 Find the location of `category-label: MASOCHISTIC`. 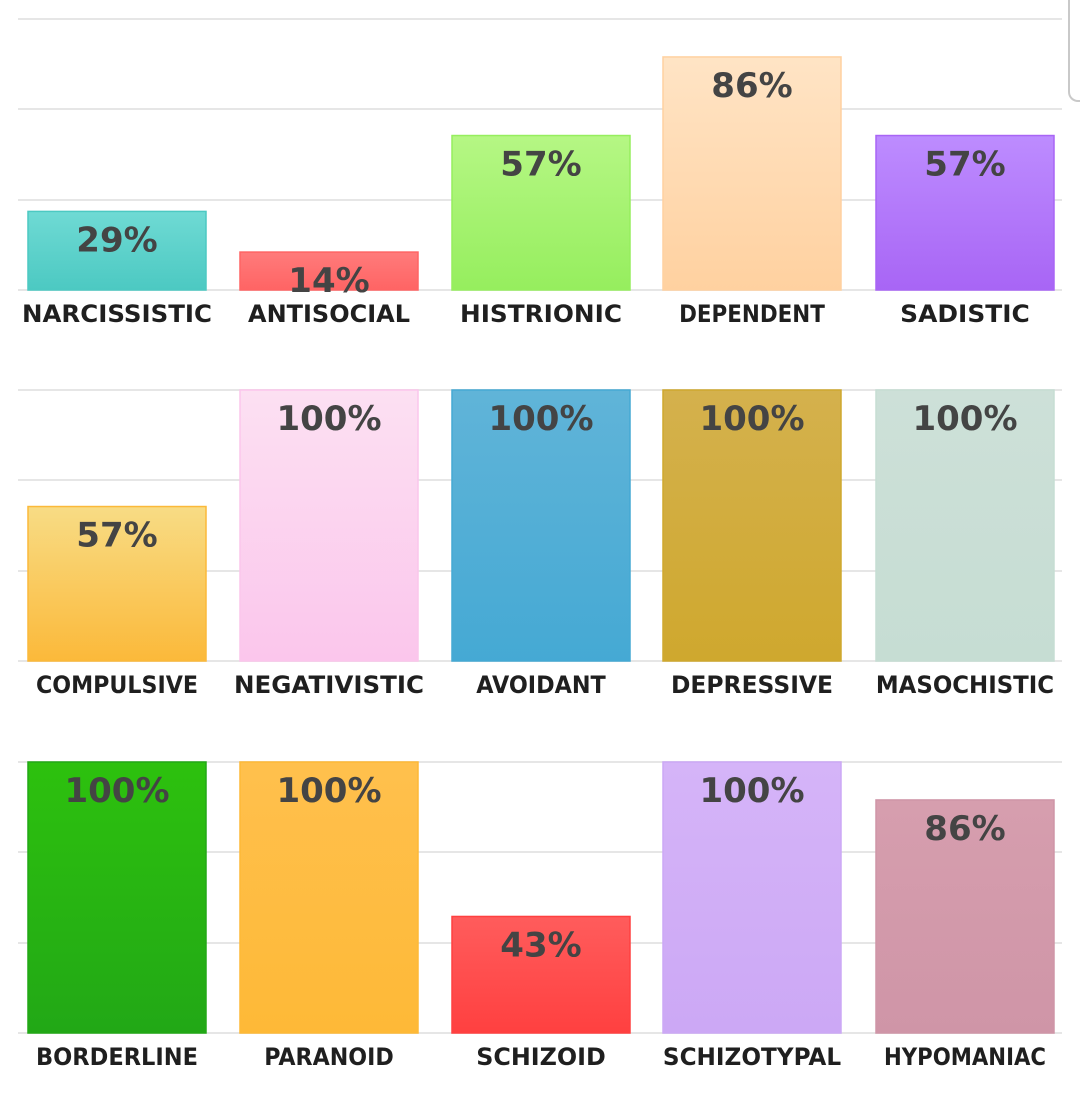

category-label: MASOCHISTIC is located at coordinates (965, 685).